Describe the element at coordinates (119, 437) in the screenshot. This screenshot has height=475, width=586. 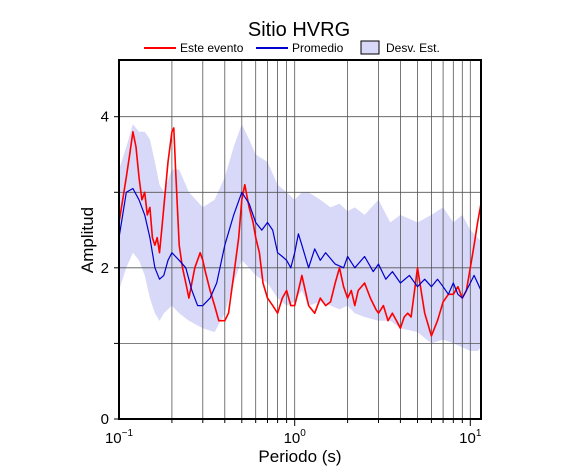
I see `x-tick-label: 10⁻¹` at that location.